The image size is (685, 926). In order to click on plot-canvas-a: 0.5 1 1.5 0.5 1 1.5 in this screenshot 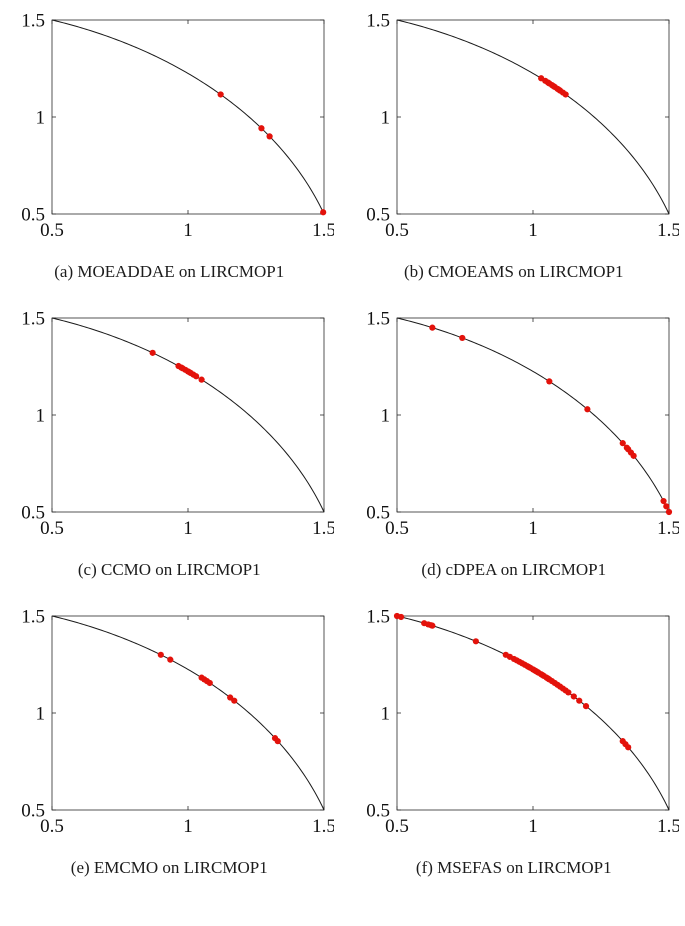, I will do `click(178, 126)`.